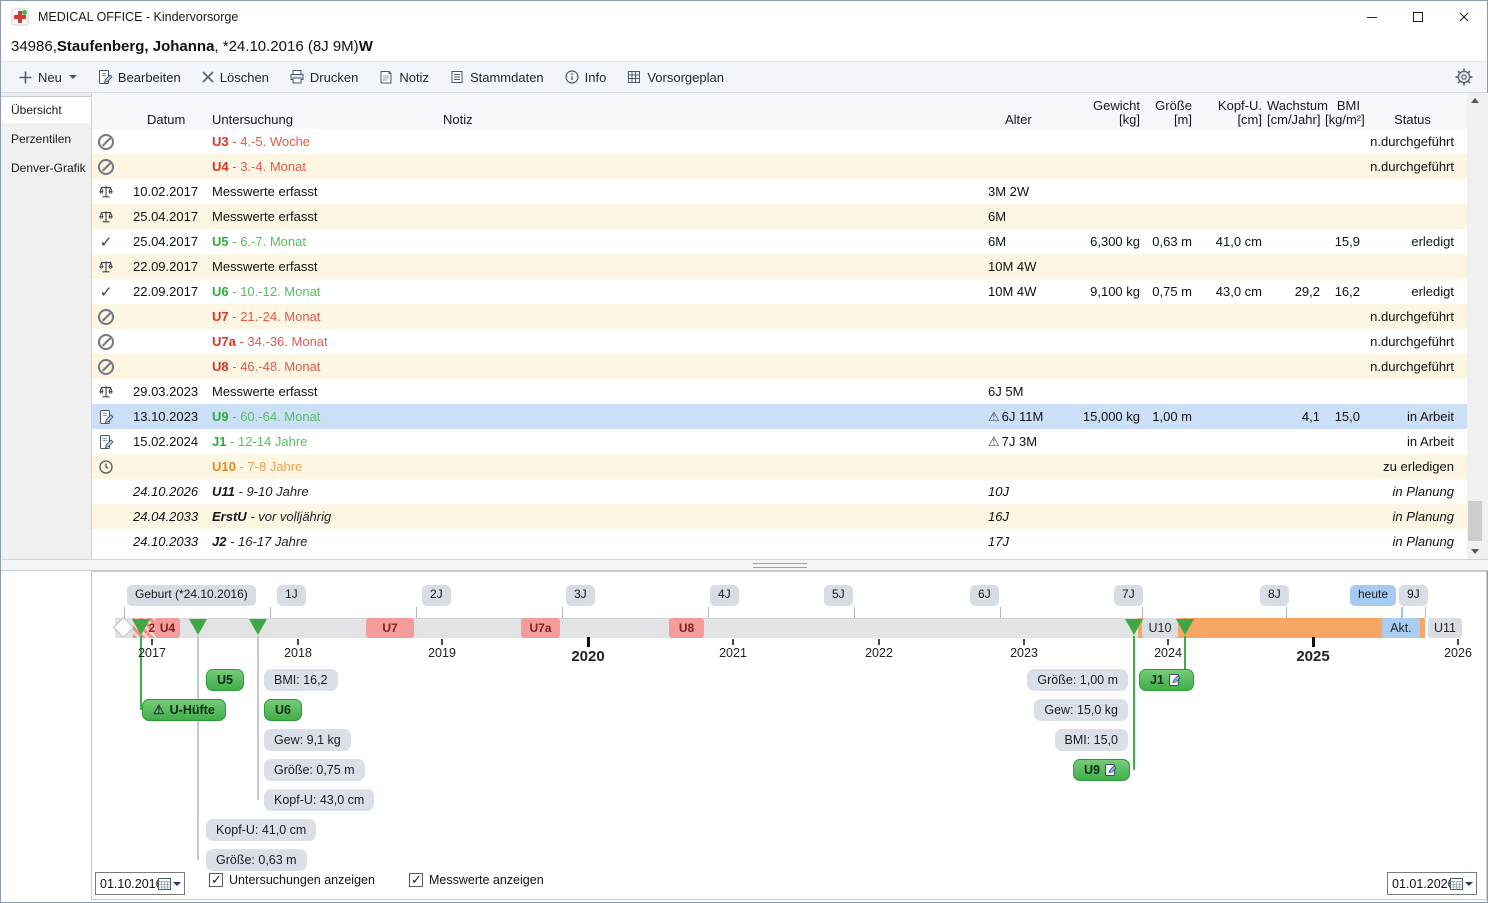  What do you see at coordinates (1101, 770) in the screenshot?
I see `callout-u9: U9` at bounding box center [1101, 770].